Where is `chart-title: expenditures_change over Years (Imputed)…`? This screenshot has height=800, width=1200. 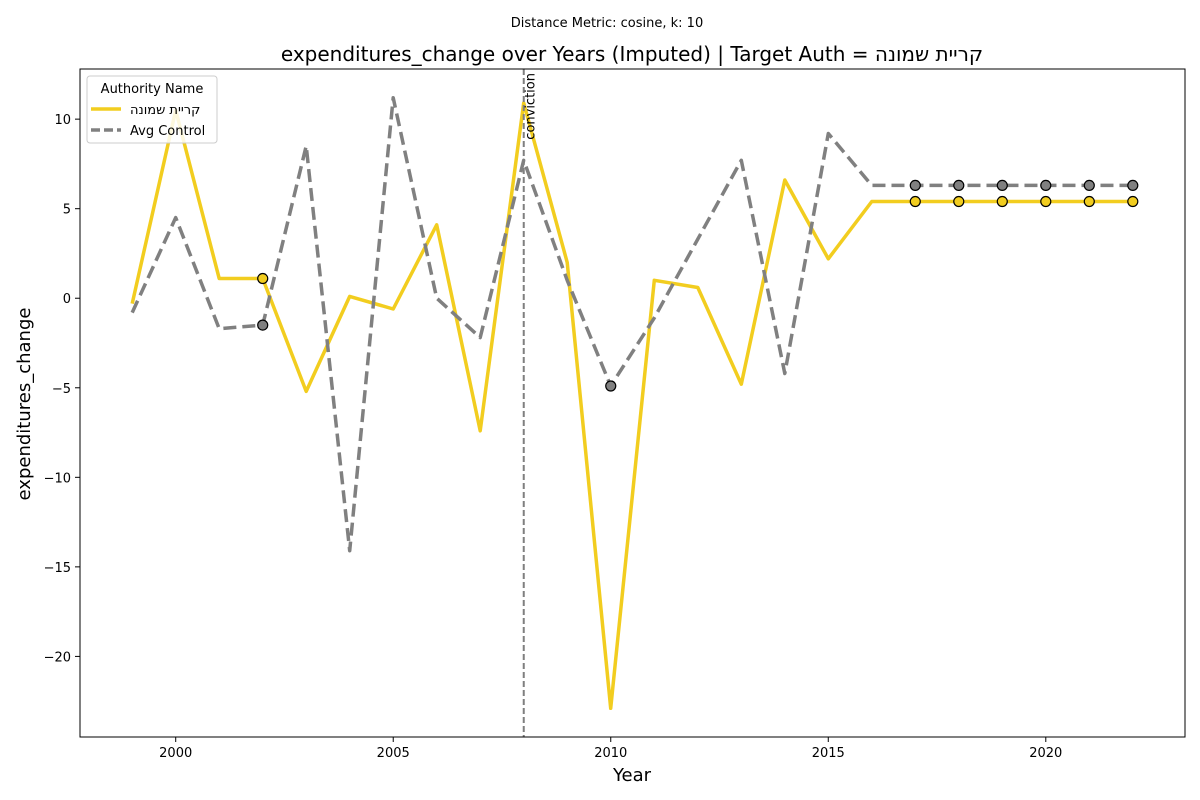
chart-title: expenditures_change over Years (Imputed)… is located at coordinates (632, 54).